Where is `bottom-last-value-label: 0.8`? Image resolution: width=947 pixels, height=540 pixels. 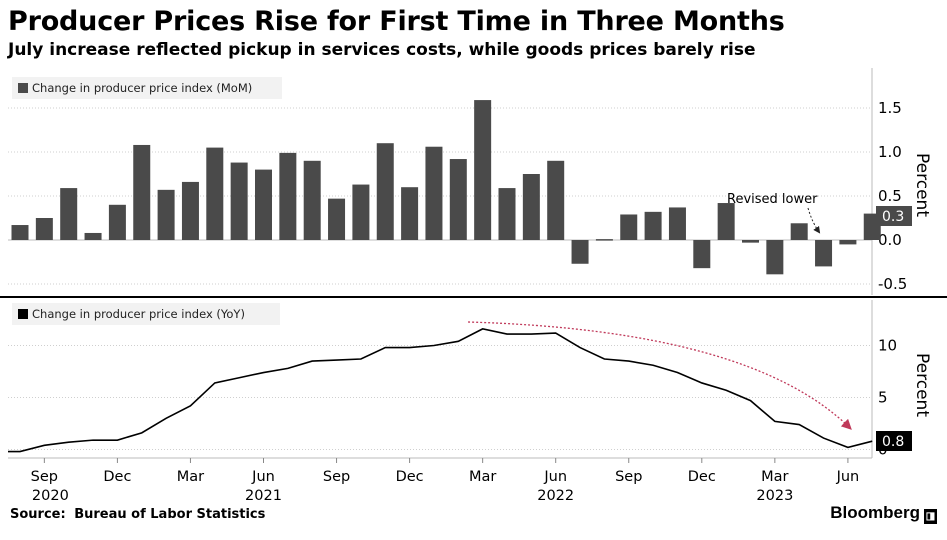 bottom-last-value-label: 0.8 is located at coordinates (893, 442).